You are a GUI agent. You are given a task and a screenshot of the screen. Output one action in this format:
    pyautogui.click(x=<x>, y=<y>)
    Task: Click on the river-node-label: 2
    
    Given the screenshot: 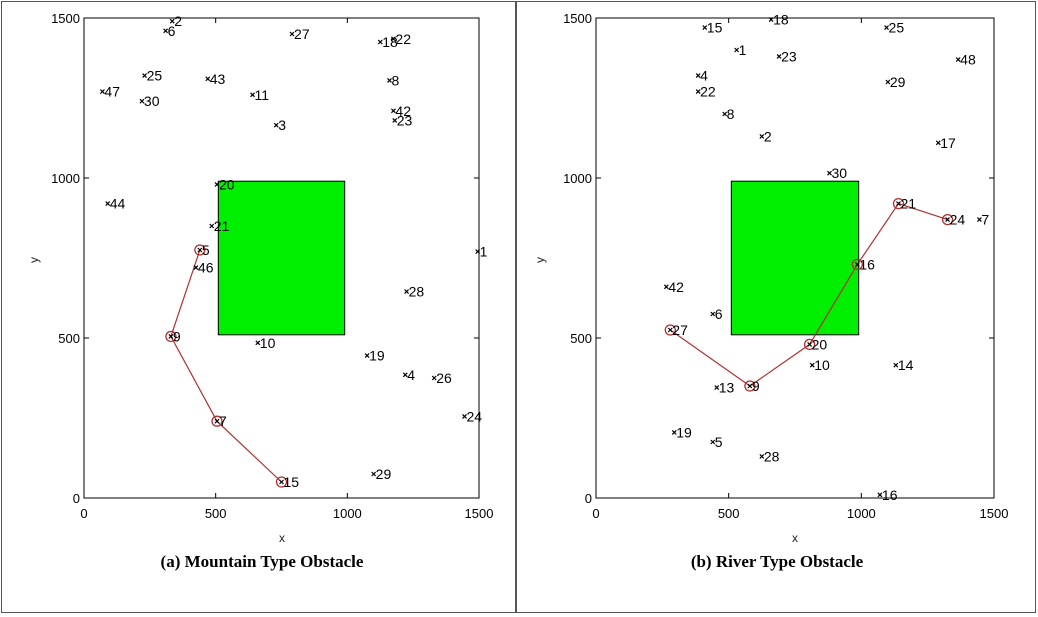 What is the action you would take?
    pyautogui.click(x=768, y=136)
    